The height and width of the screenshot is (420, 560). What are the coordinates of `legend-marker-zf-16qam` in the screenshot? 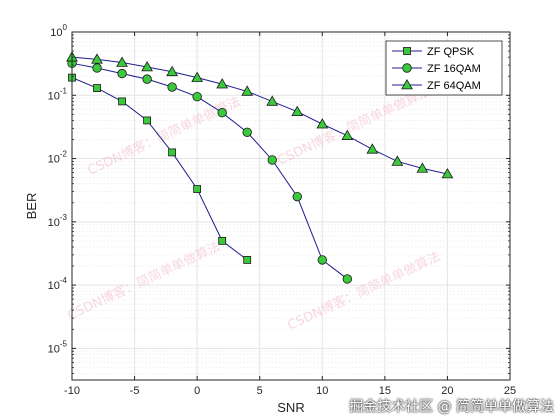 It's located at (407, 68).